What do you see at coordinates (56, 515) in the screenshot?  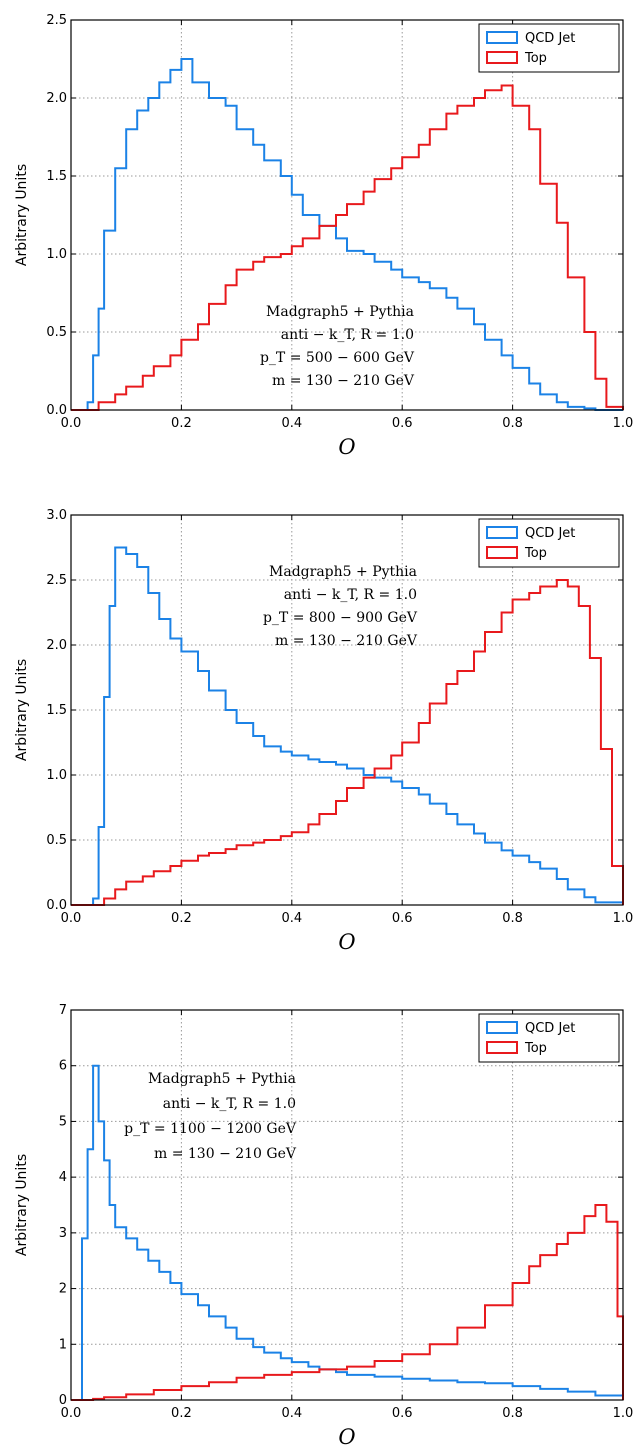 I see `y-tick-label: 3.0` at bounding box center [56, 515].